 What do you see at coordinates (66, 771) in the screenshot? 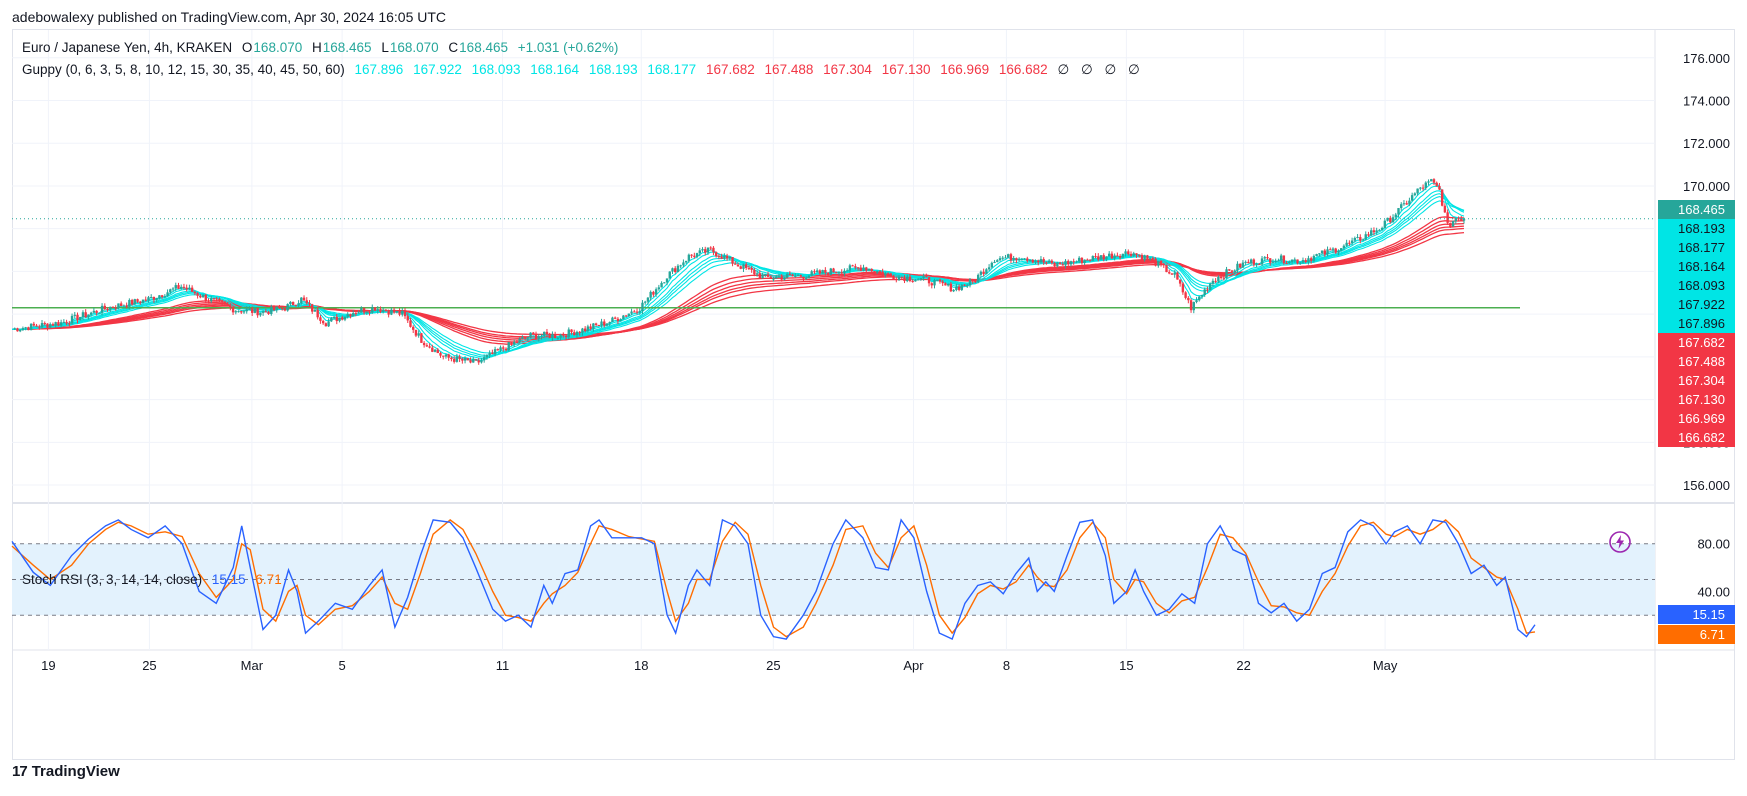
I see `tradingview-brand: 17 TradingView` at bounding box center [66, 771].